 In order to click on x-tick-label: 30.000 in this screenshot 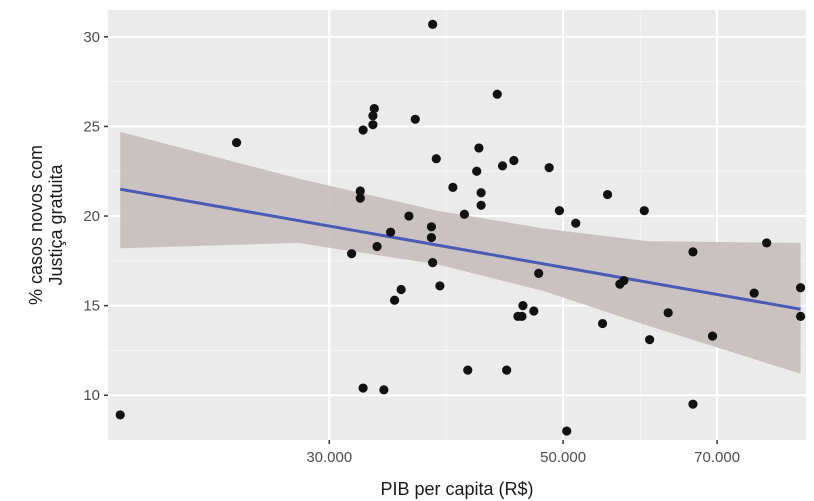, I will do `click(329, 457)`.